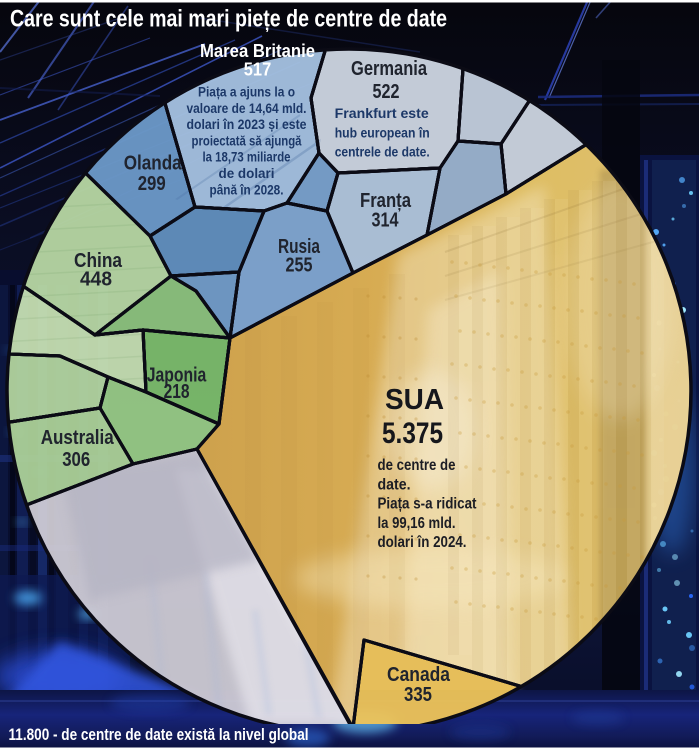 The height and width of the screenshot is (752, 699). Describe the element at coordinates (98, 260) in the screenshot. I see `svg-text: China` at that location.